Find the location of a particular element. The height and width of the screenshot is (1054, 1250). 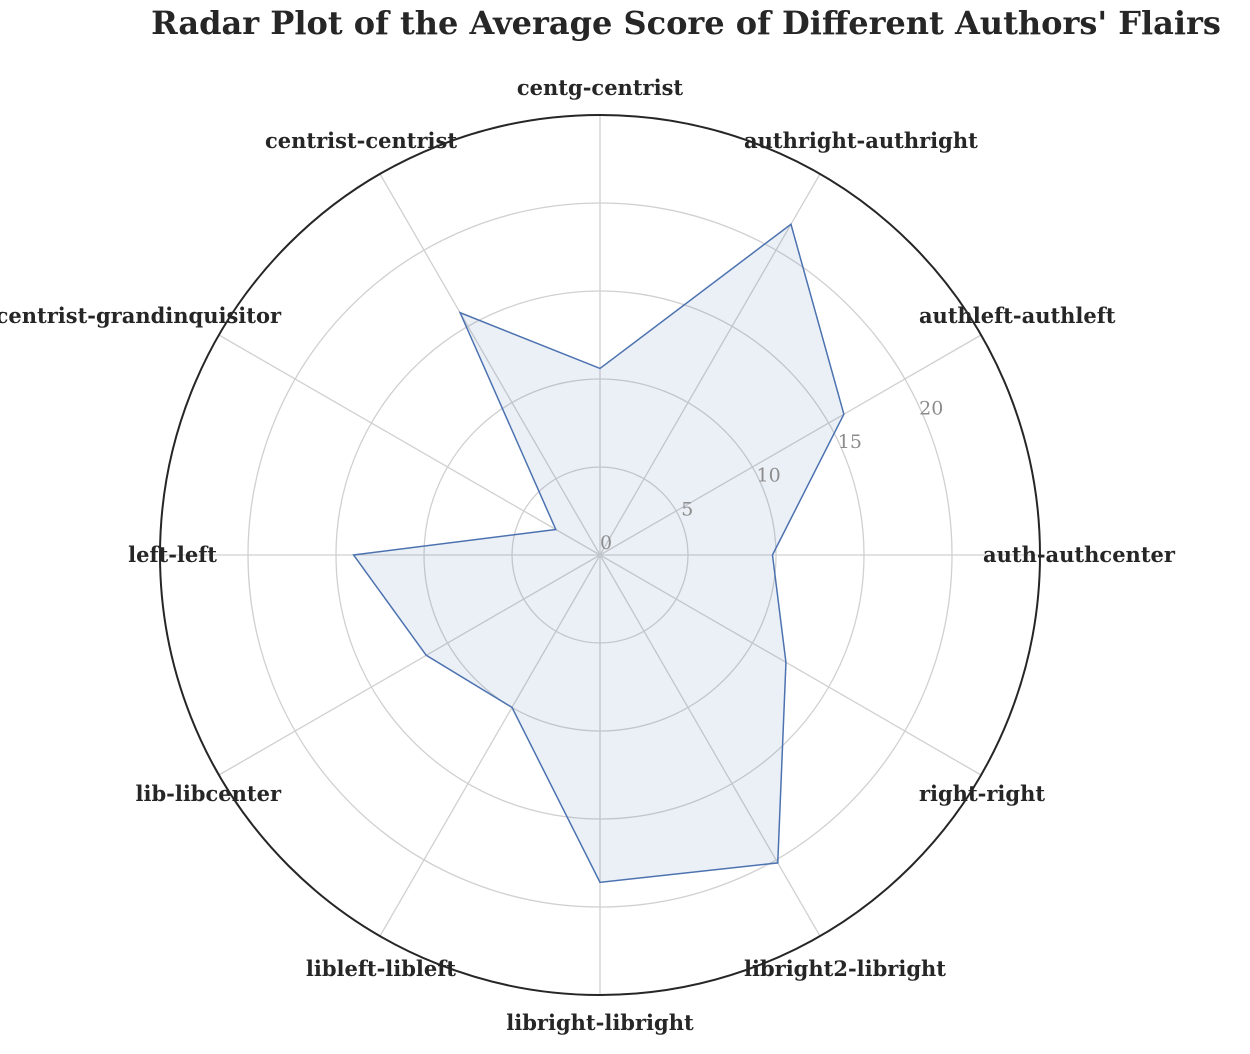

category-label-centrist-grandinquisitor: centrist-grandinquisitor is located at coordinates (141, 315).